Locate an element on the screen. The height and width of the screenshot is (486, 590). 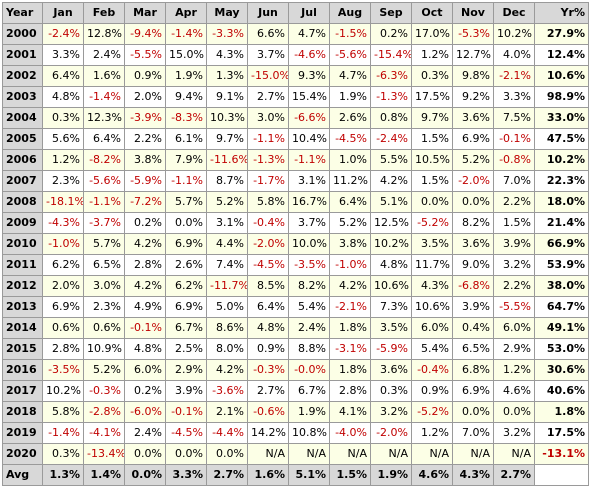
month-return-cell: 0.2% is located at coordinates (391, 34).